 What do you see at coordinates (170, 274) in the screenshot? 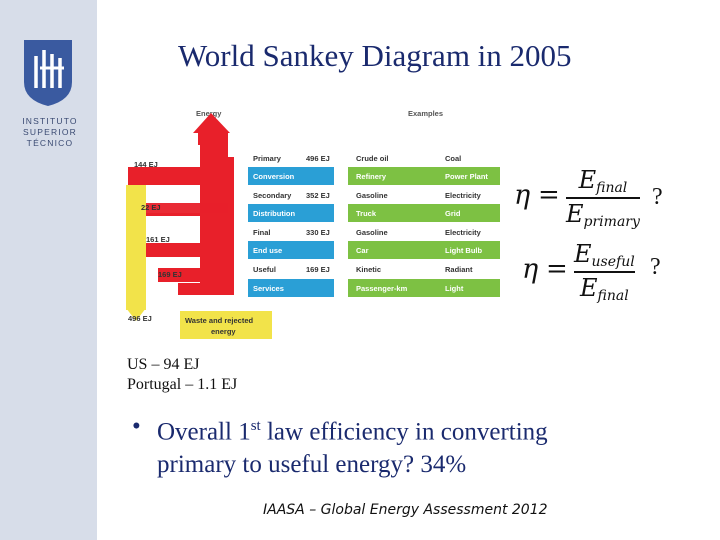
I see `left-label: 169 EJ` at bounding box center [170, 274].